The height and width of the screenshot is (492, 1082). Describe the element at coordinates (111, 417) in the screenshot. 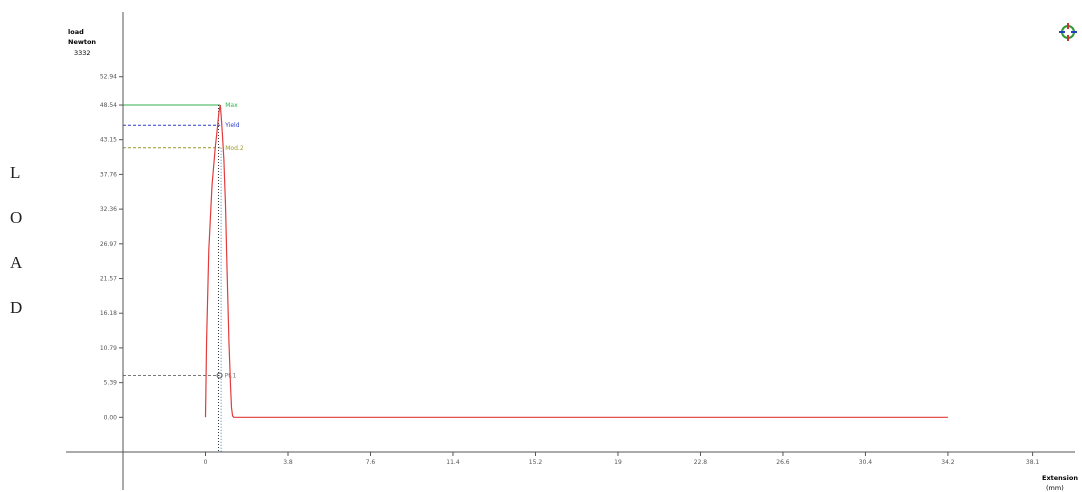

I see `y-tick-label: 0.00` at that location.